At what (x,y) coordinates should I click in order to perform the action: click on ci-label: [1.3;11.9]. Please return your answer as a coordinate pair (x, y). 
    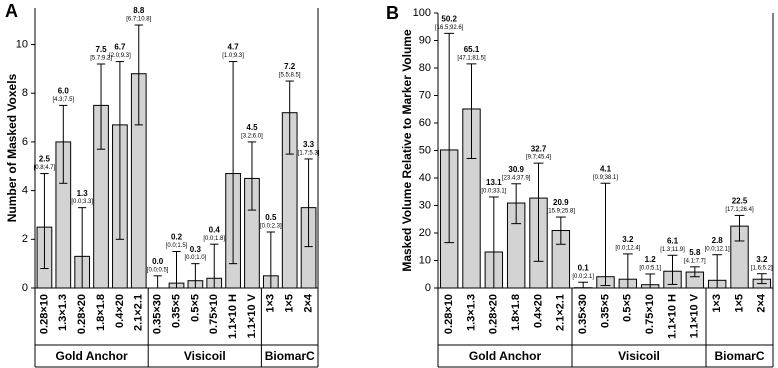
    Looking at the image, I should click on (672, 250).